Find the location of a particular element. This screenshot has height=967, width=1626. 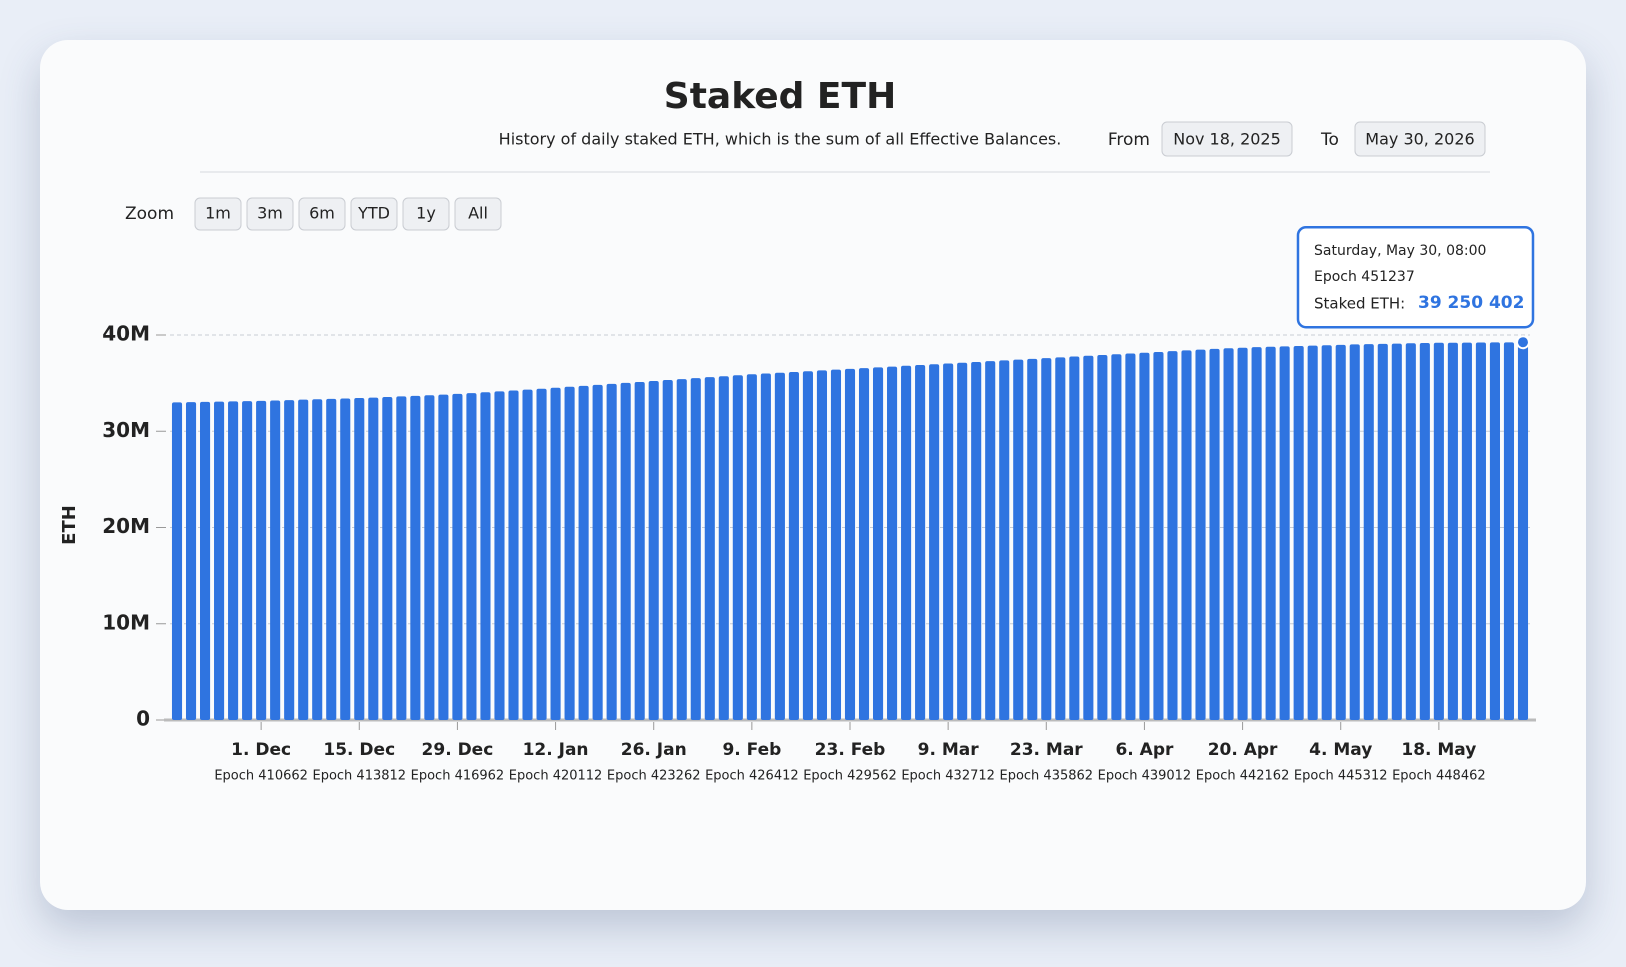

from-label: From is located at coordinates (1129, 140).